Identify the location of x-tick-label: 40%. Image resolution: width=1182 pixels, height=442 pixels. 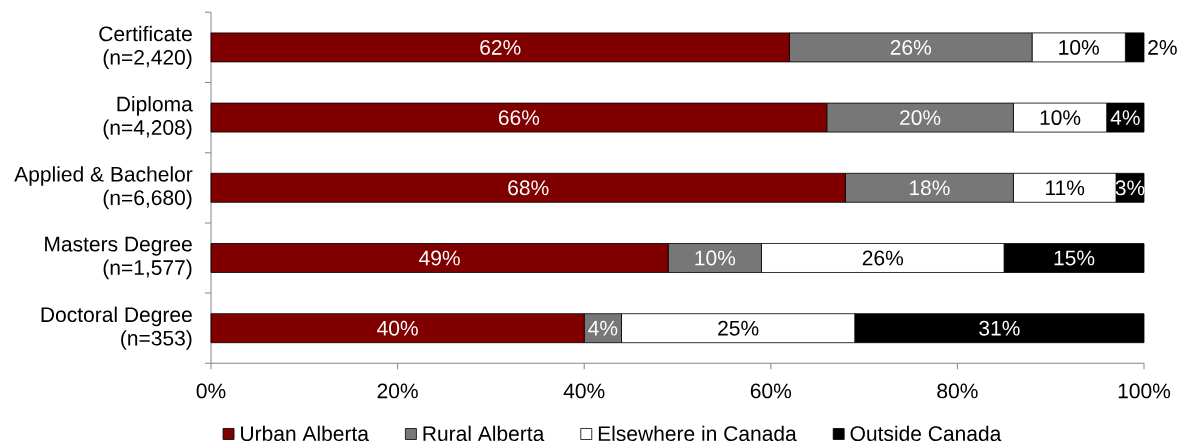
(584, 391).